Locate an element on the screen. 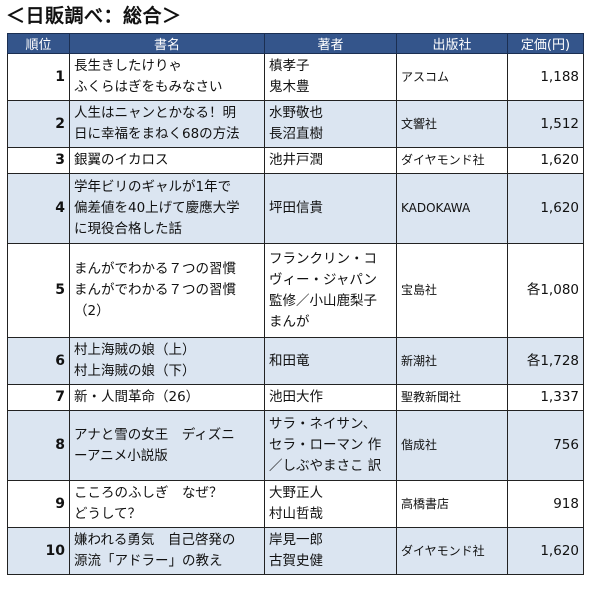 The width and height of the screenshot is (590, 605). title-line: 源流「アドラー」の教え is located at coordinates (148, 561).